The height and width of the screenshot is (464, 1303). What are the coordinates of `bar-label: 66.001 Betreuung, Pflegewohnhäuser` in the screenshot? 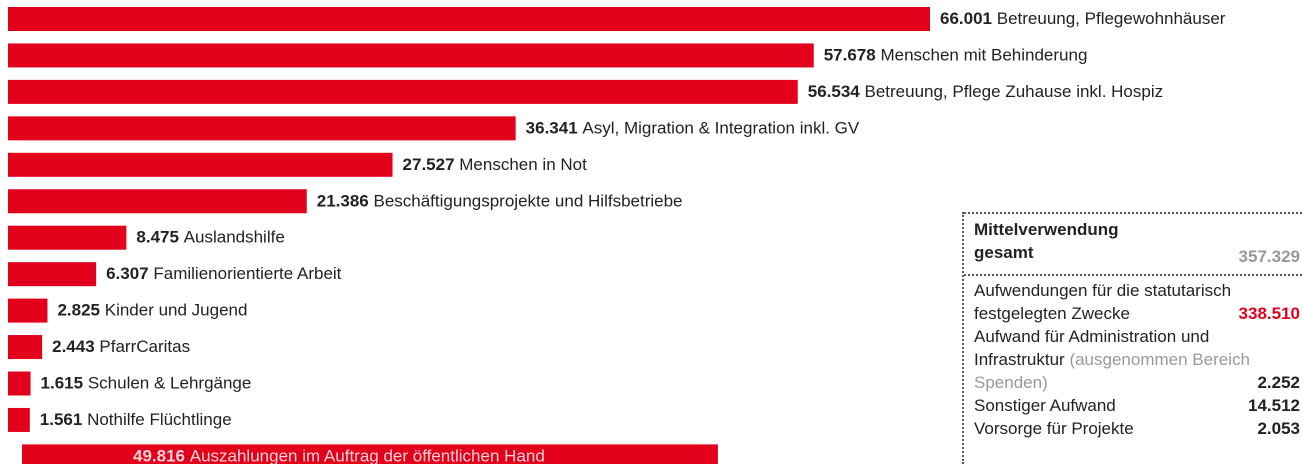 It's located at (1083, 18).